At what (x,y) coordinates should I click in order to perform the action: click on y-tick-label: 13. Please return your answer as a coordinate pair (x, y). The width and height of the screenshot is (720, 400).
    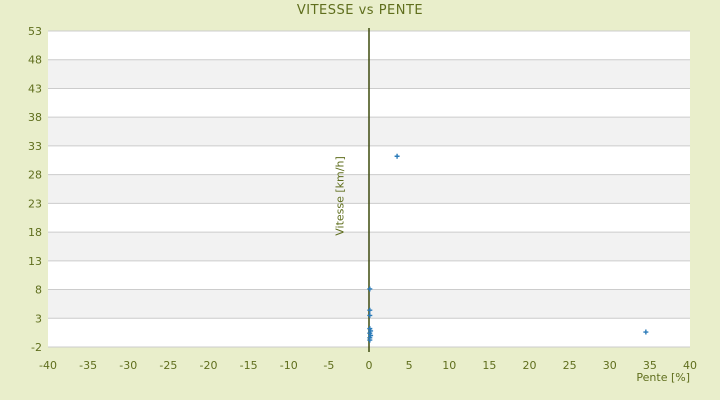
    Looking at the image, I should click on (35, 261).